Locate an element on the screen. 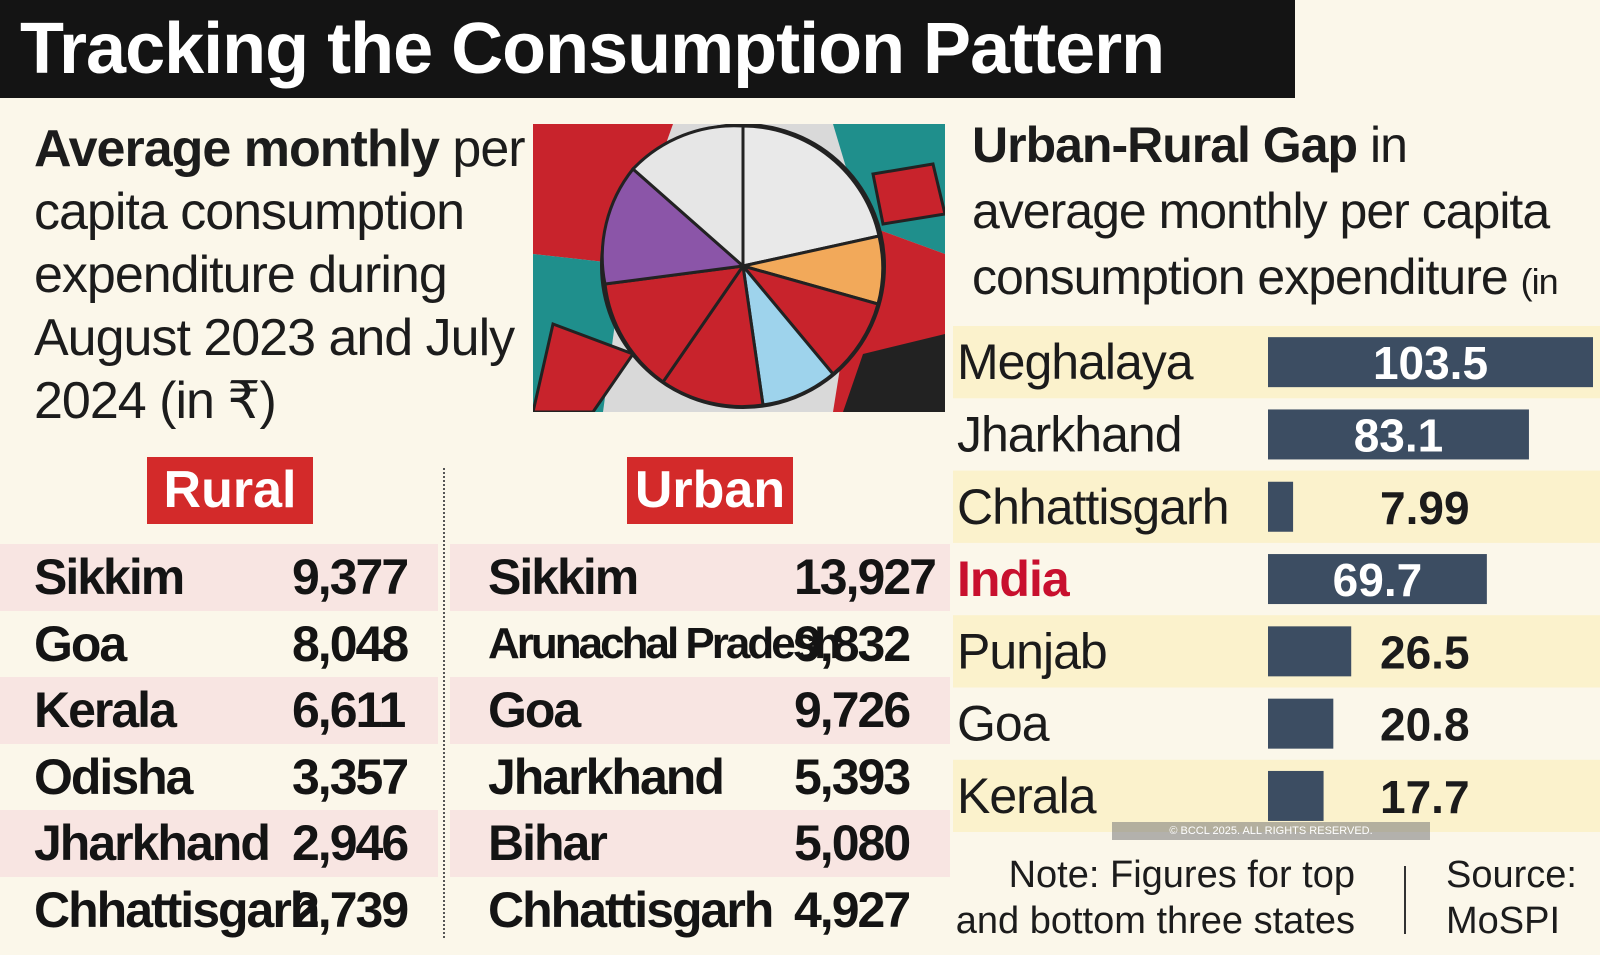 This screenshot has width=1600, height=955. state-value: 8,048 is located at coordinates (350, 643).